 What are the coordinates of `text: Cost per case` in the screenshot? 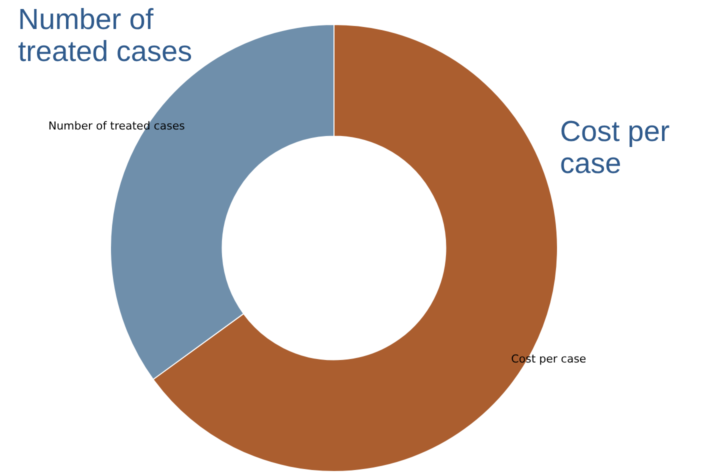 It's located at (615, 148).